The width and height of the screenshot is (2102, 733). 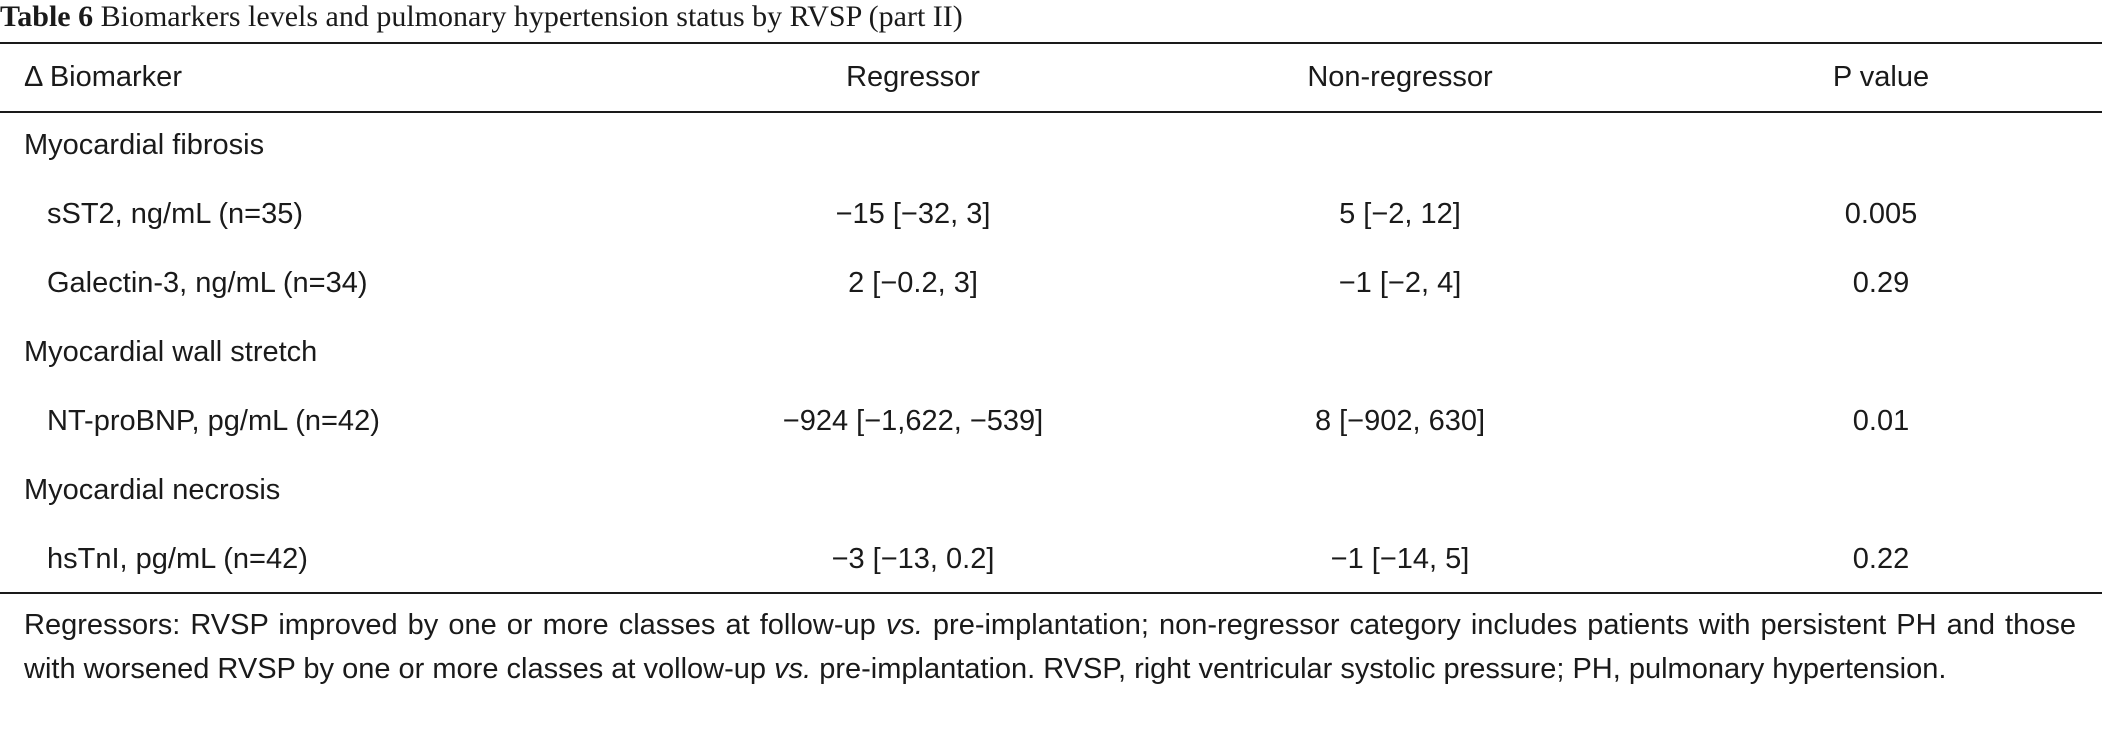 I want to click on p-value: 0.29, so click(x=1881, y=283).